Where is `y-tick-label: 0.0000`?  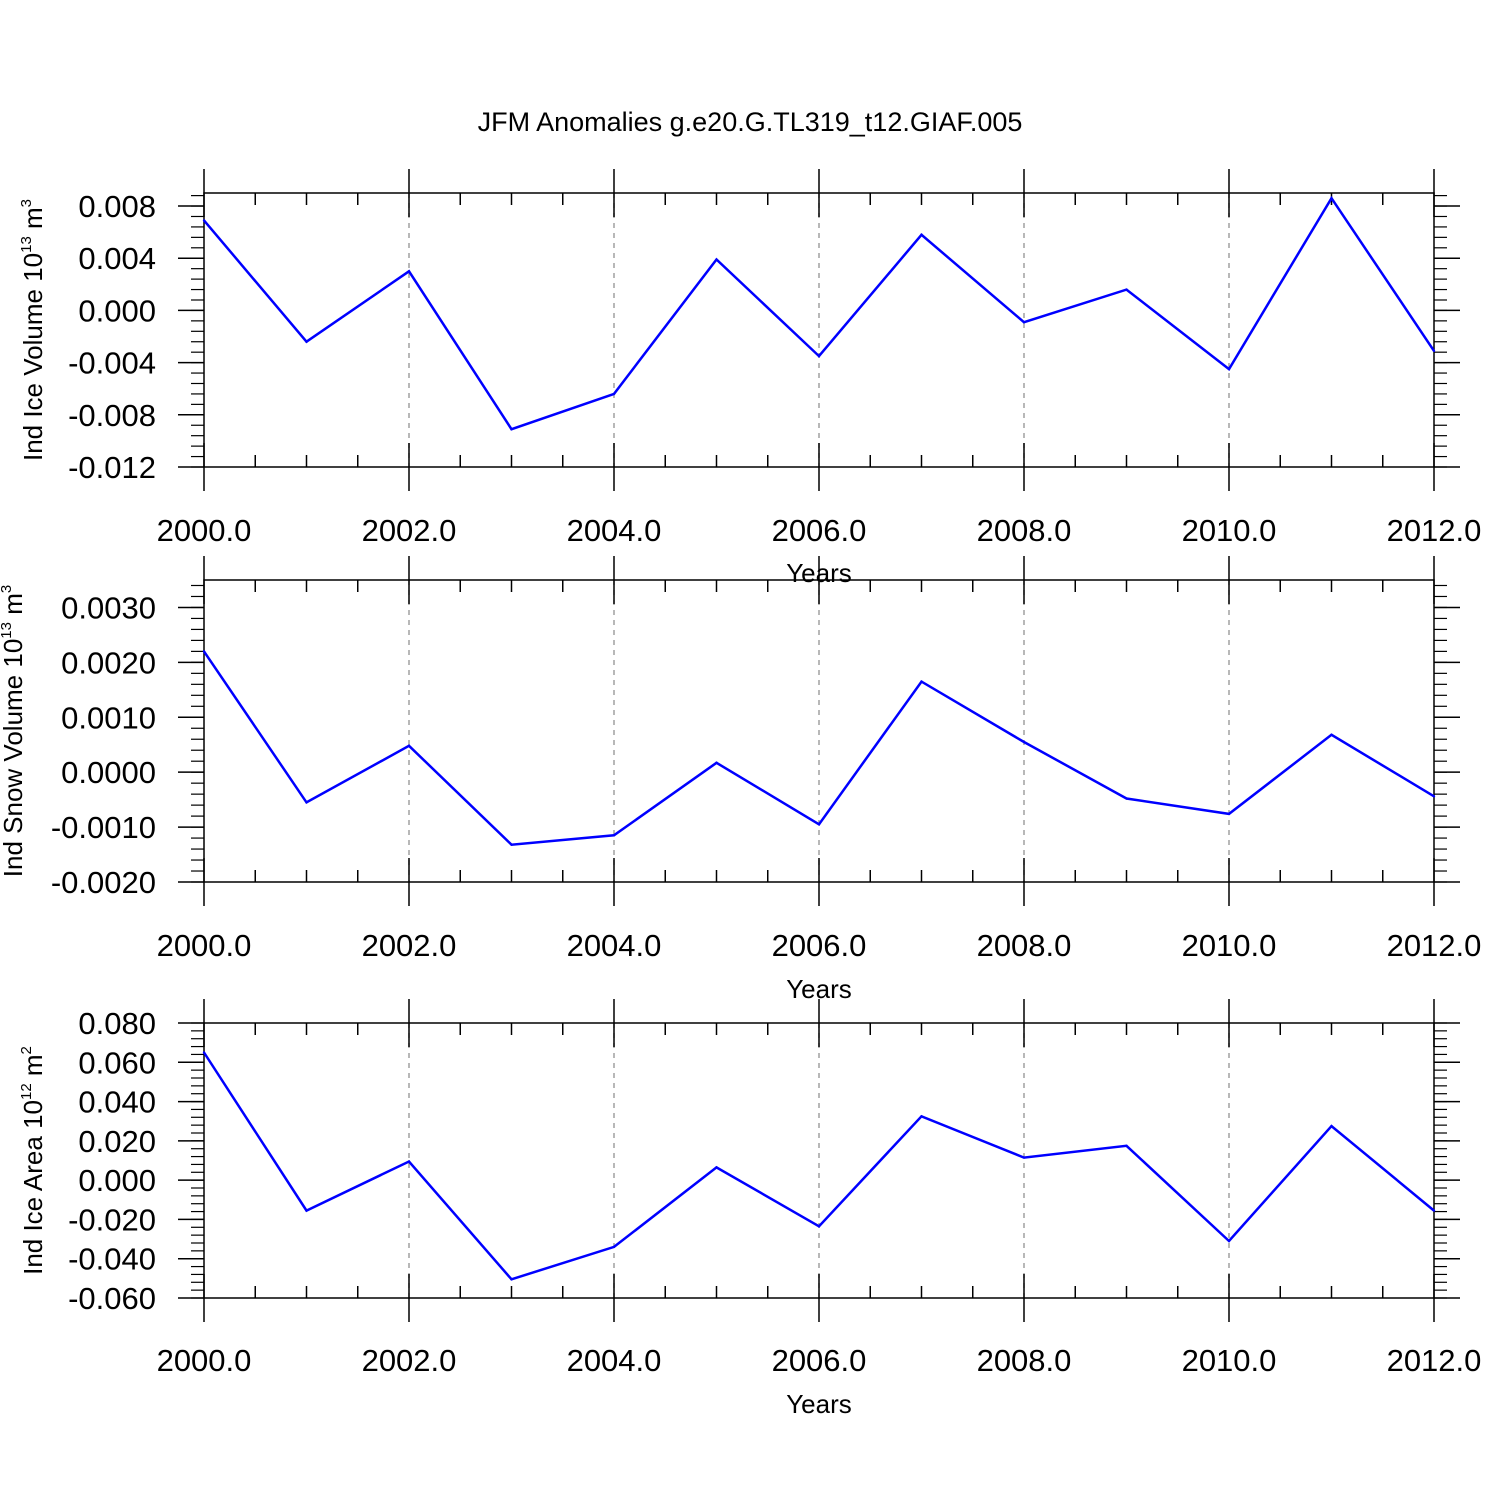 y-tick-label: 0.0000 is located at coordinates (108, 772).